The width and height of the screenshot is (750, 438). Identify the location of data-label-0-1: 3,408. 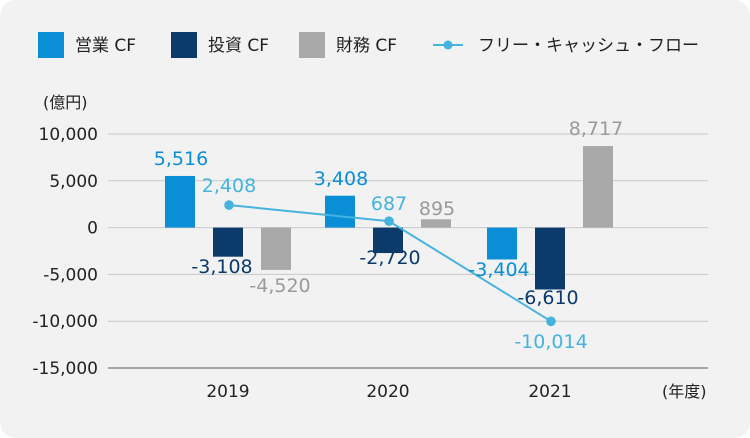
(341, 179).